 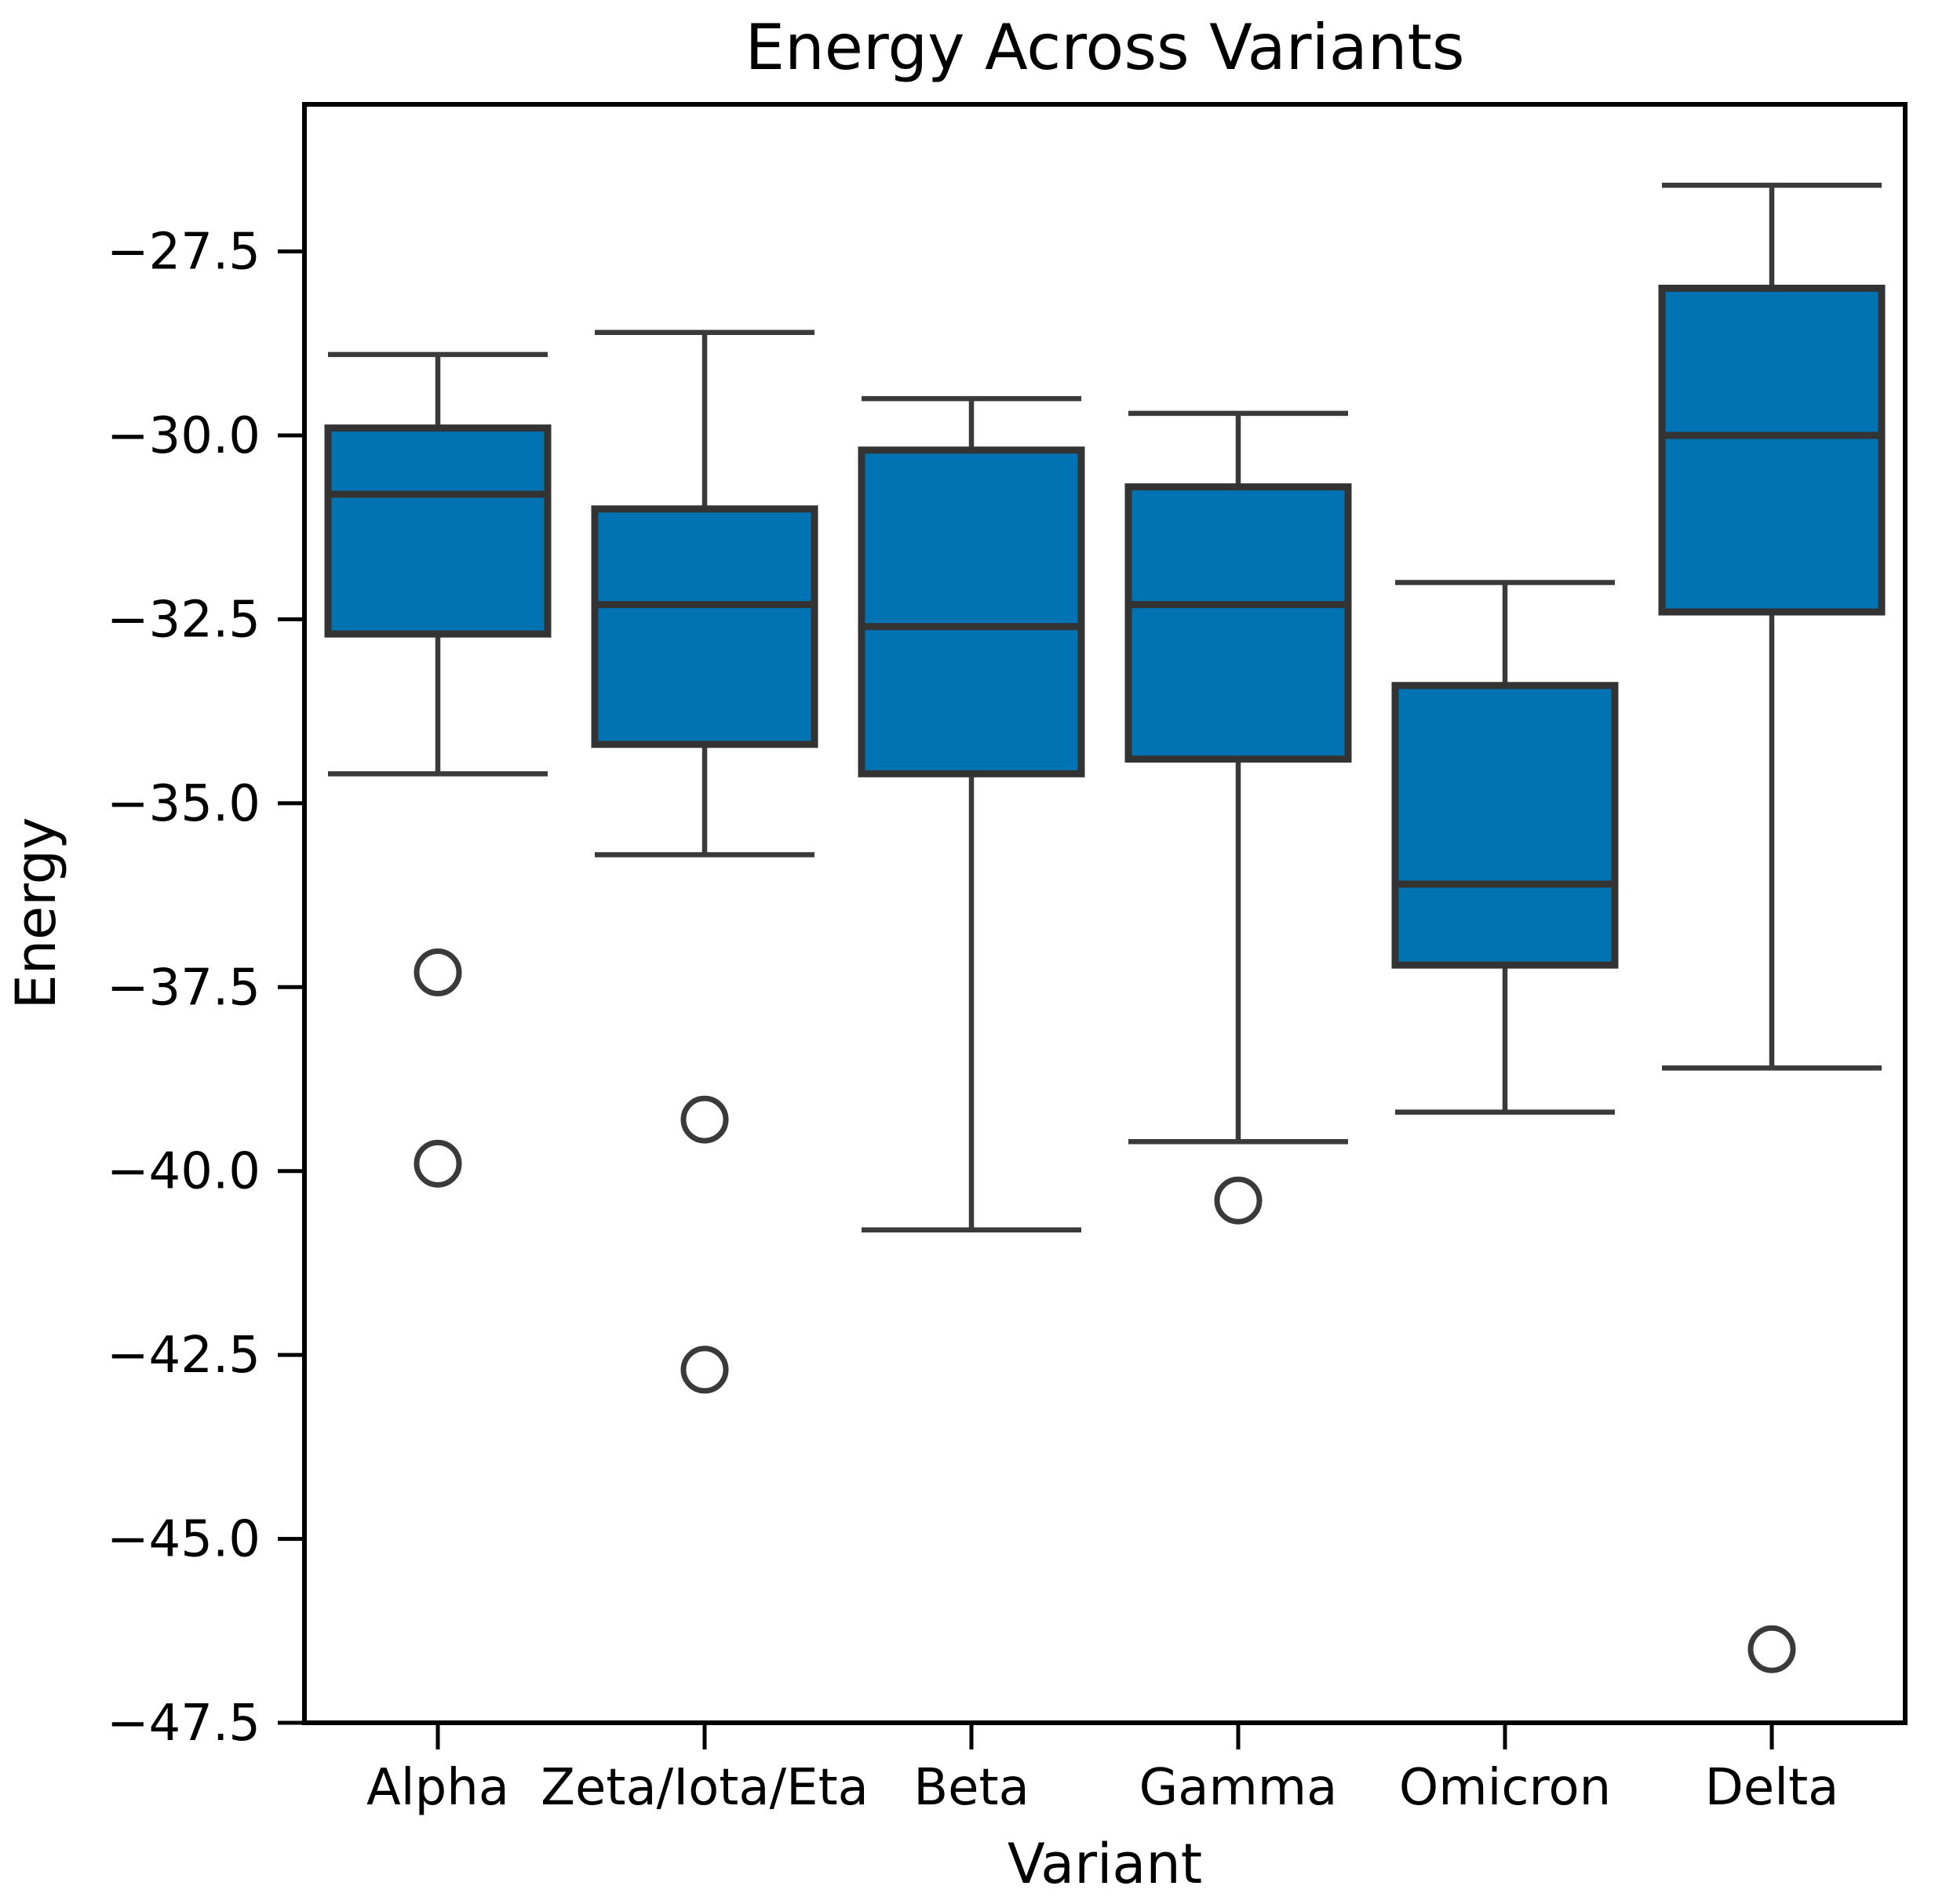 I want to click on x-tick-label: Alpha, so click(x=437, y=1788).